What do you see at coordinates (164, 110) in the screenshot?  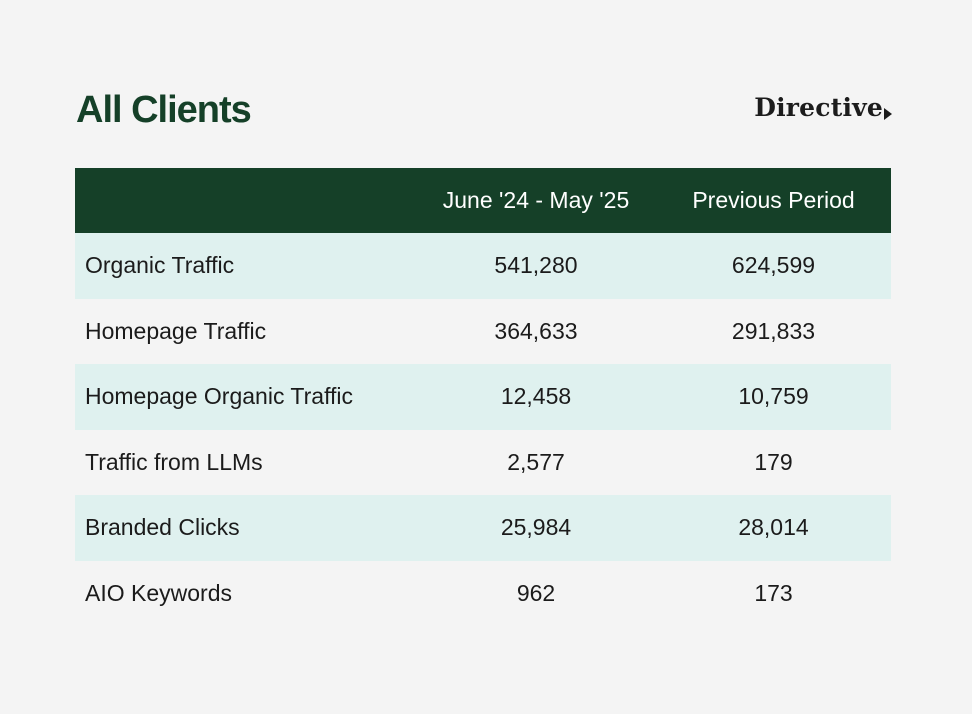 I see `page-title: All Clients` at bounding box center [164, 110].